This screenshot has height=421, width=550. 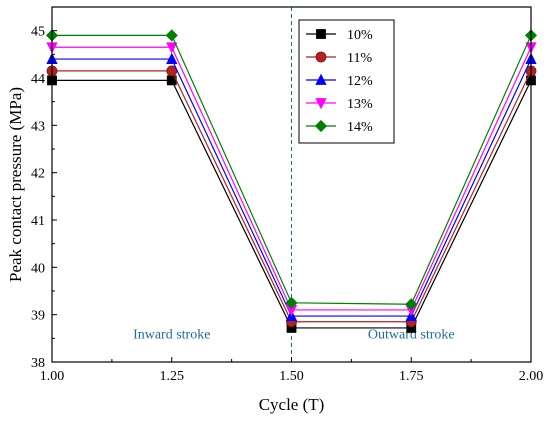 I want to click on legend-label: 11%, so click(x=359, y=58).